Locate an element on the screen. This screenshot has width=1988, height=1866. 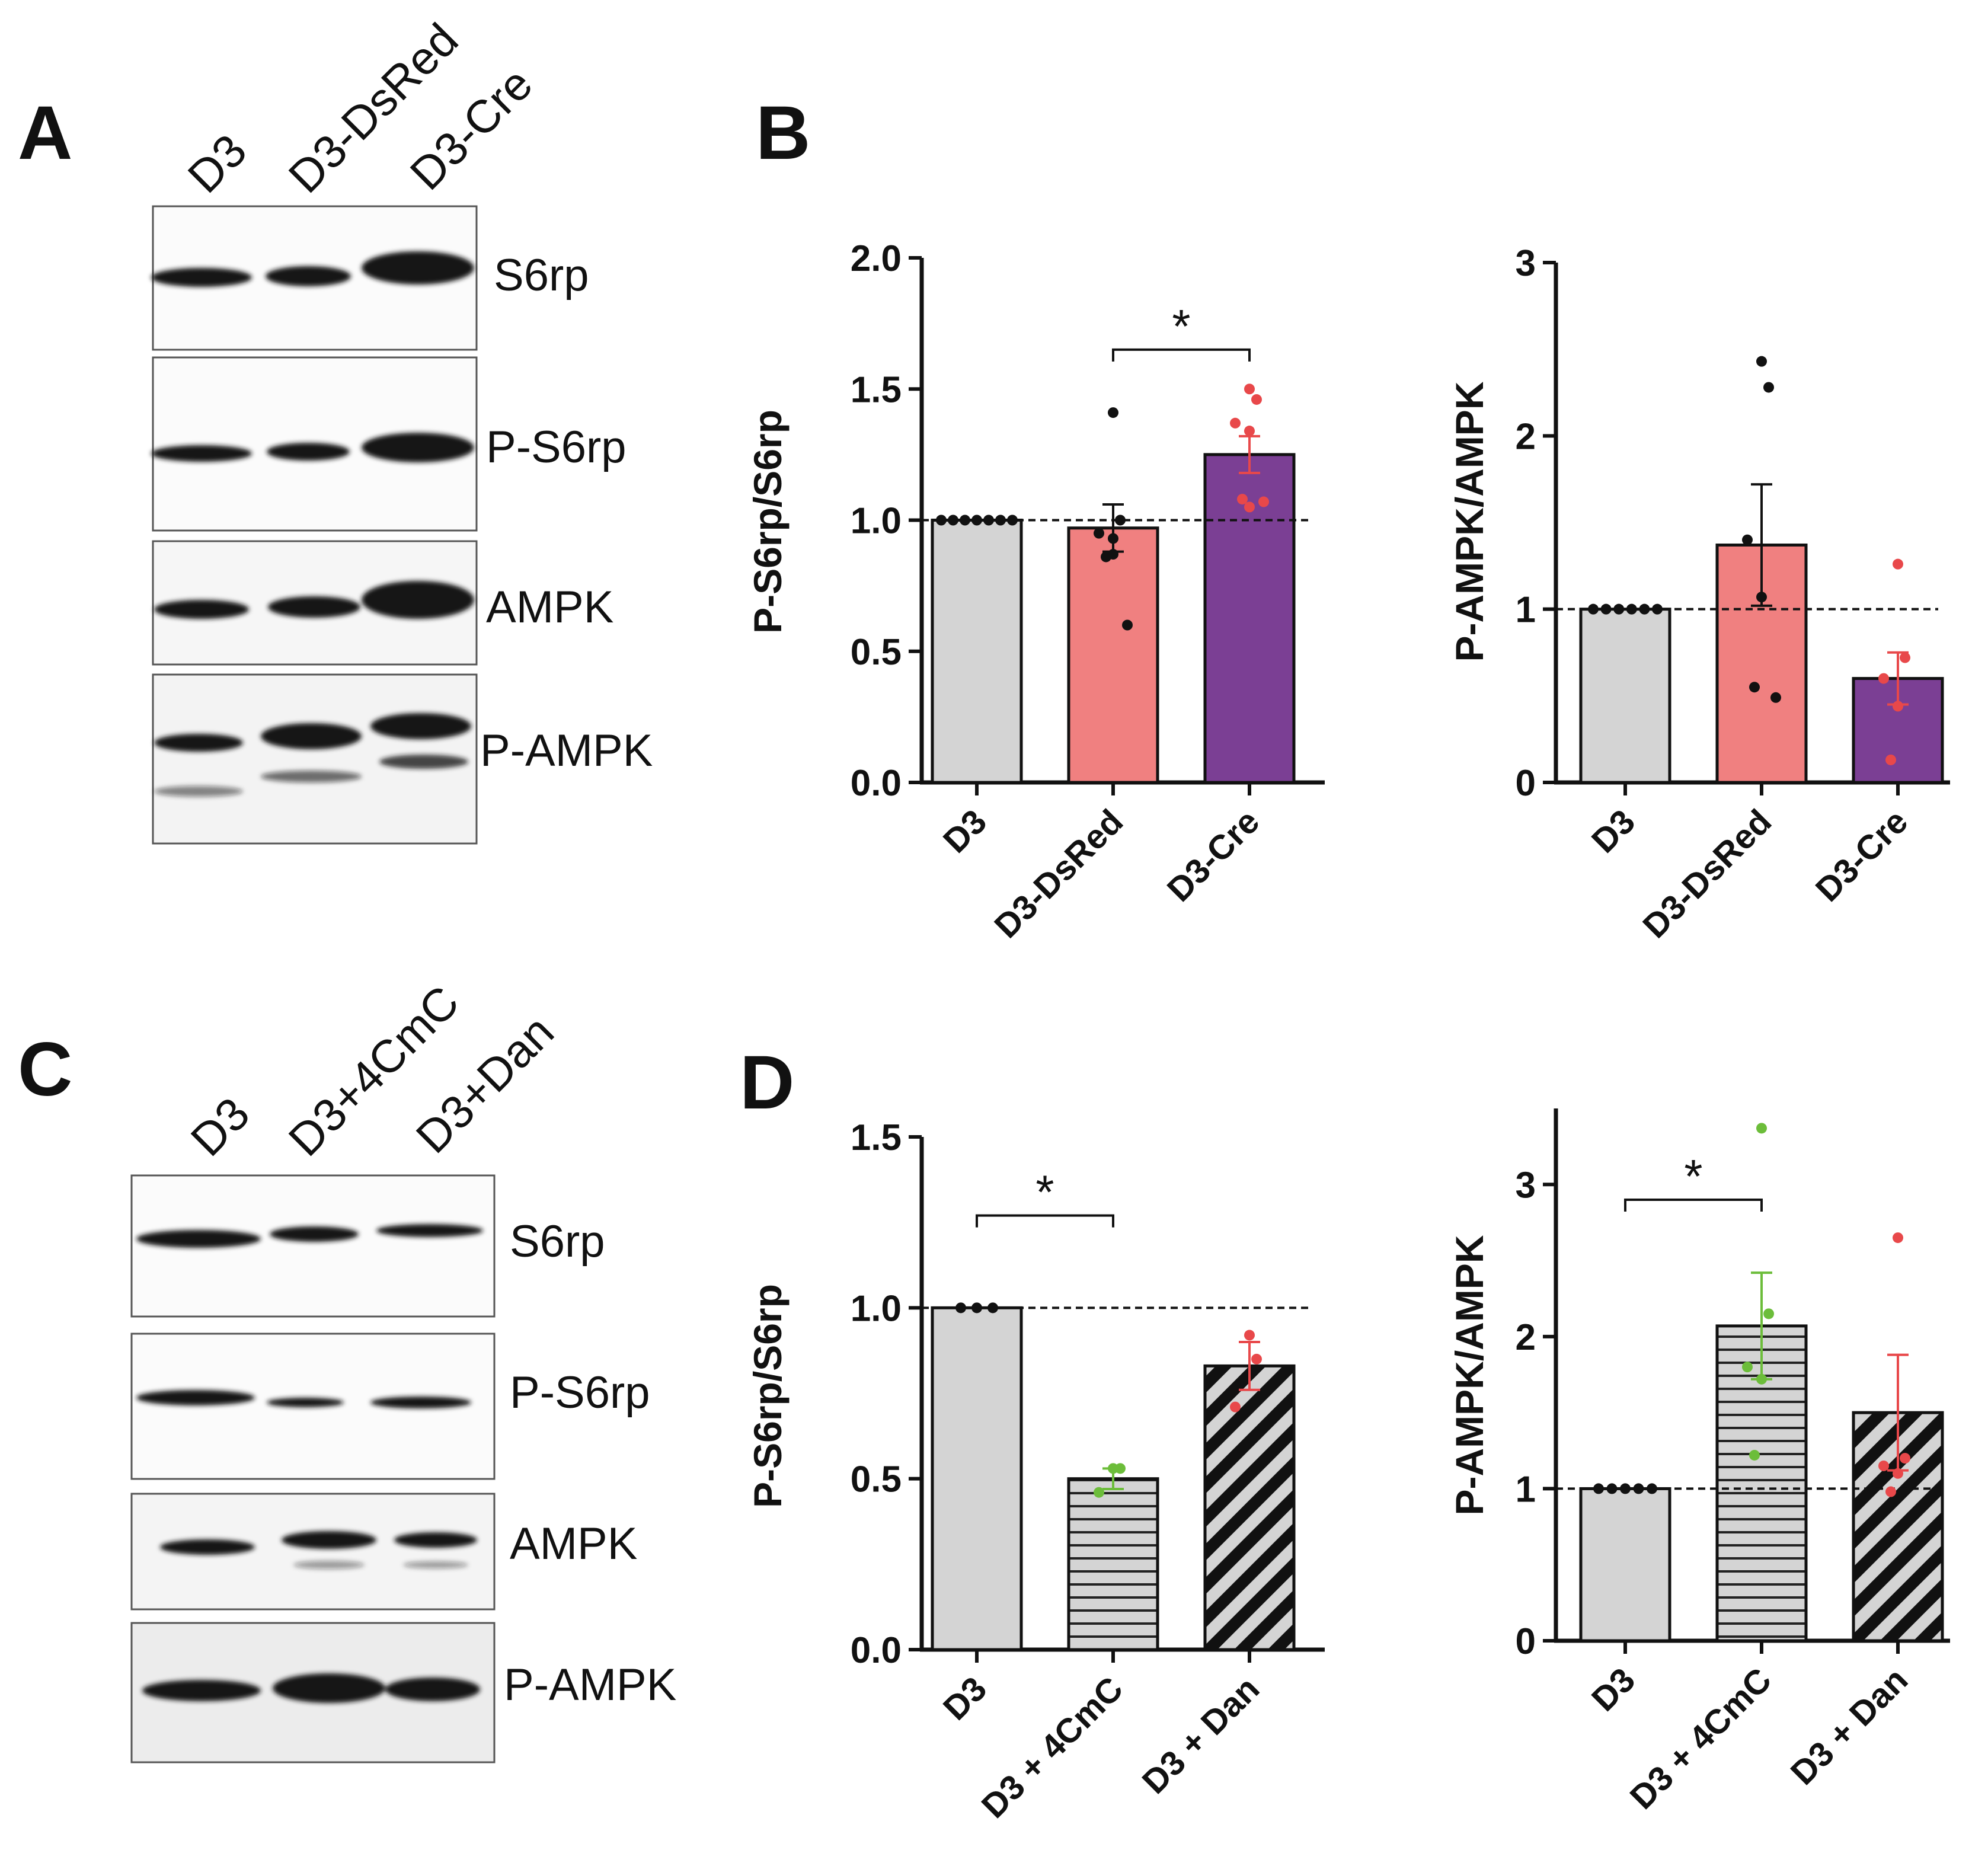
blot-c-s6rp is located at coordinates (313, 1246).